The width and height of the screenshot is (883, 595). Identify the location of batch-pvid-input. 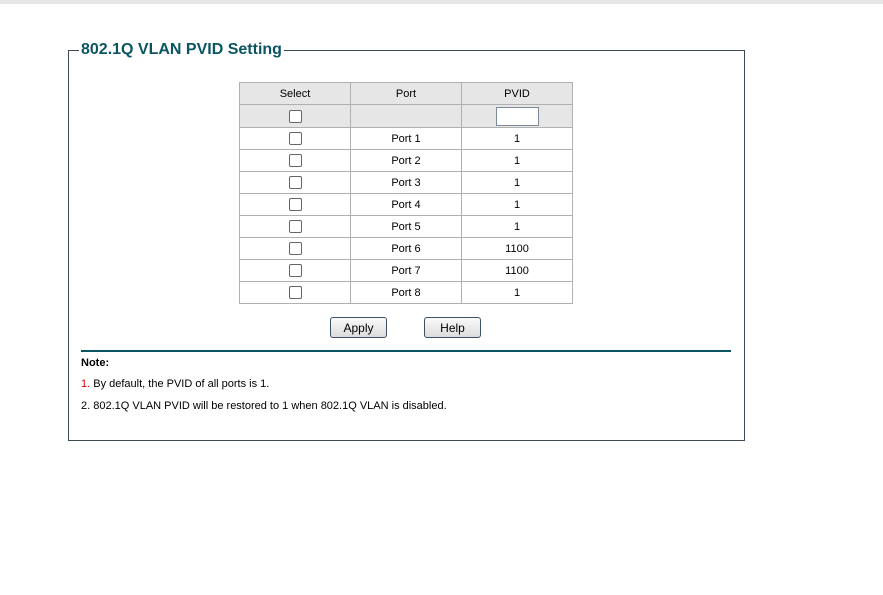
(517, 116).